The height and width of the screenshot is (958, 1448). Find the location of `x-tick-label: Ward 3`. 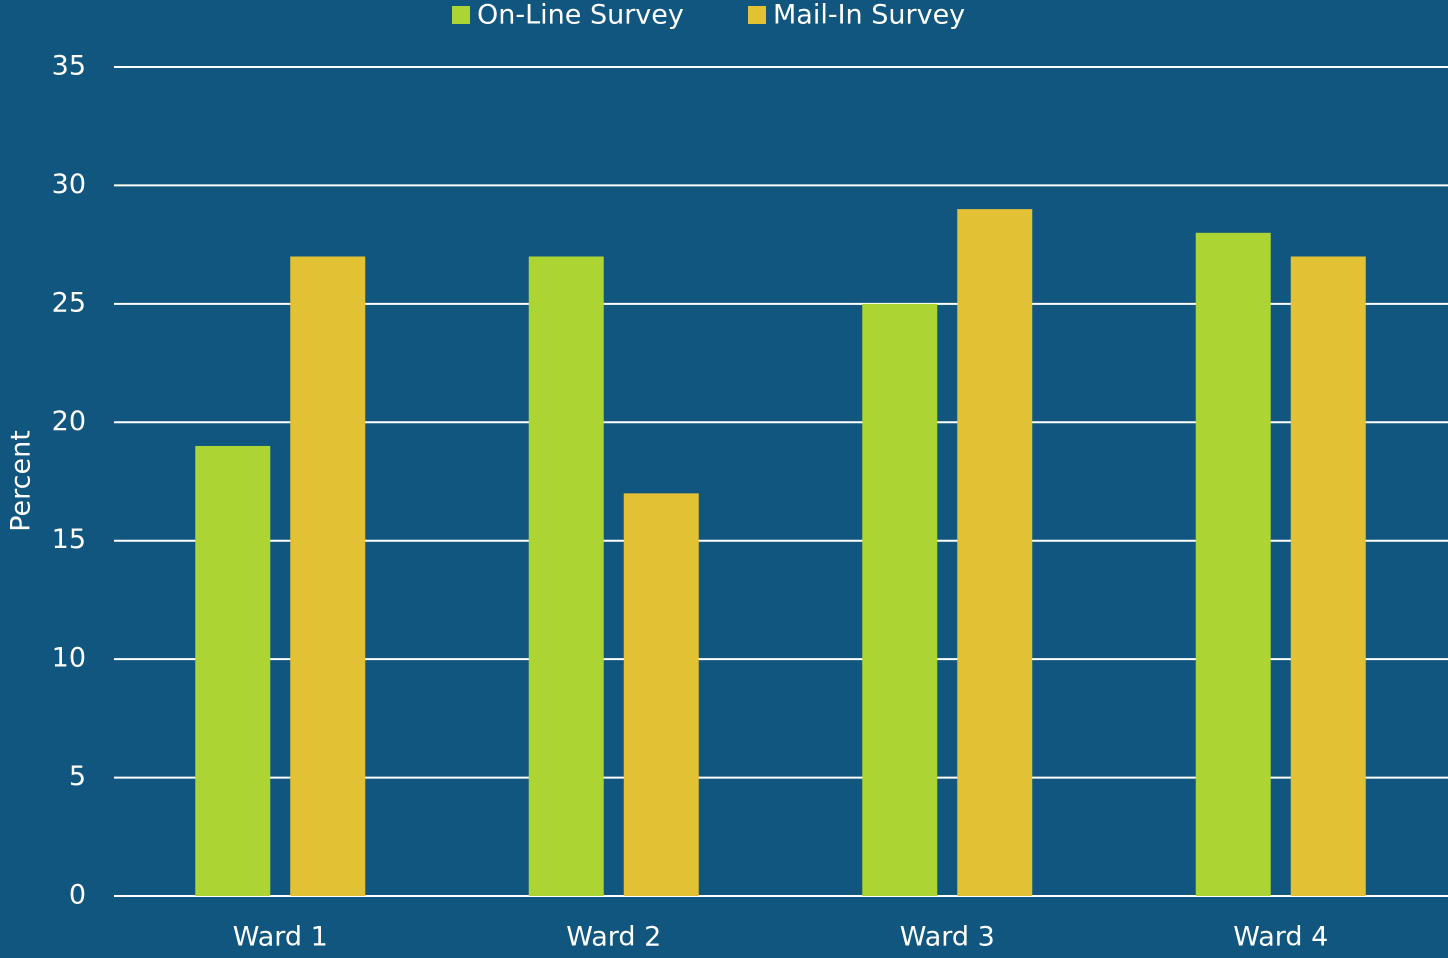

x-tick-label: Ward 3 is located at coordinates (947, 937).